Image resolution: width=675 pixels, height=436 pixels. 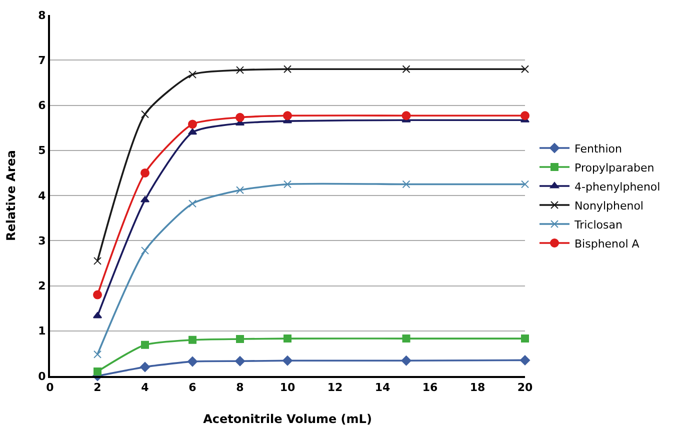 What do you see at coordinates (335, 387) in the screenshot?
I see `x-tick-label: 12` at bounding box center [335, 387].